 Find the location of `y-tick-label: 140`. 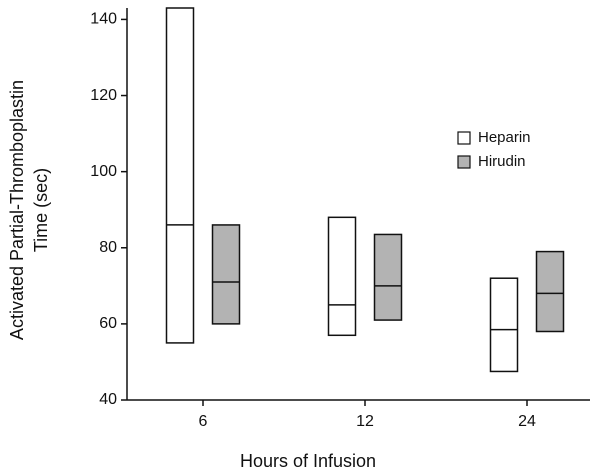

y-tick-label: 140 is located at coordinates (103, 19).